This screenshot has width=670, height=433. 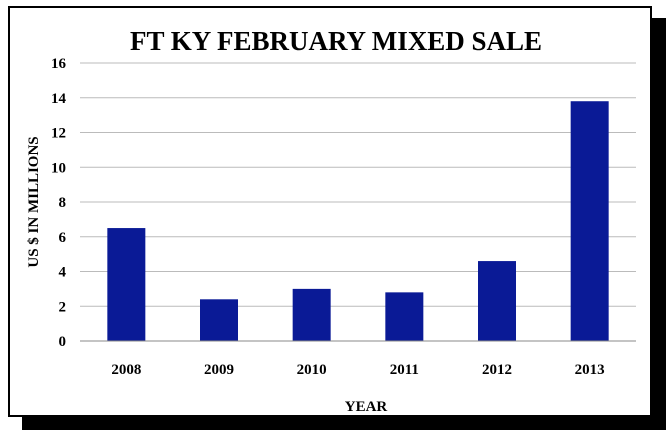 I want to click on y-tick-label: 0, so click(x=63, y=342).